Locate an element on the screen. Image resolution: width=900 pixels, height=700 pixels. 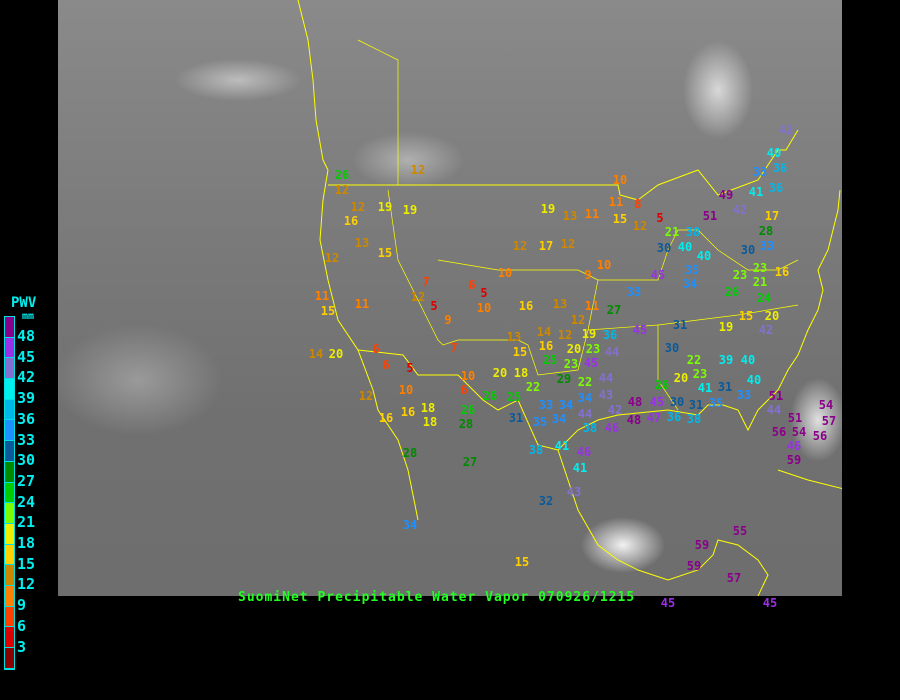
station-pwv-value: 24 is located at coordinates (764, 298).